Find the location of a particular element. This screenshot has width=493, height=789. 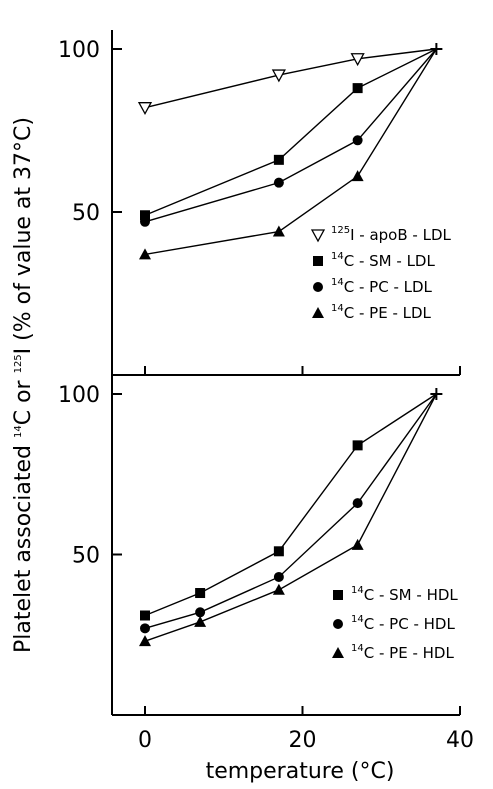

y-axis-title-sup2: 125 is located at coordinates (18, 363).